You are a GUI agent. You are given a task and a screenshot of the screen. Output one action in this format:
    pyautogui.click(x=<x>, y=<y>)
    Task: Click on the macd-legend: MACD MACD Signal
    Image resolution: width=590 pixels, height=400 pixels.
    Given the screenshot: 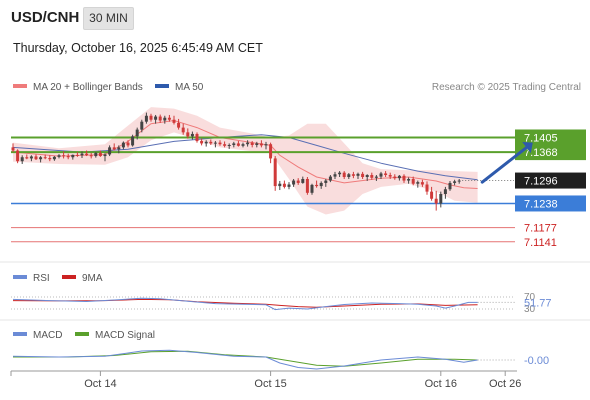 What is the action you would take?
    pyautogui.click(x=84, y=335)
    